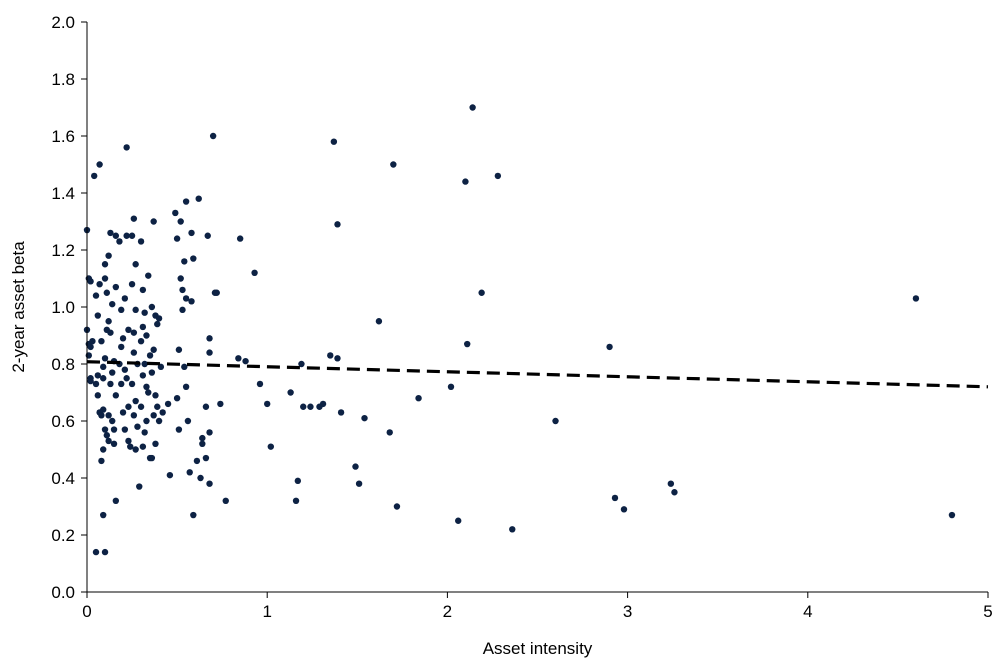 The height and width of the screenshot is (660, 1004). I want to click on y-tick-label: 1.6, so click(63, 136).